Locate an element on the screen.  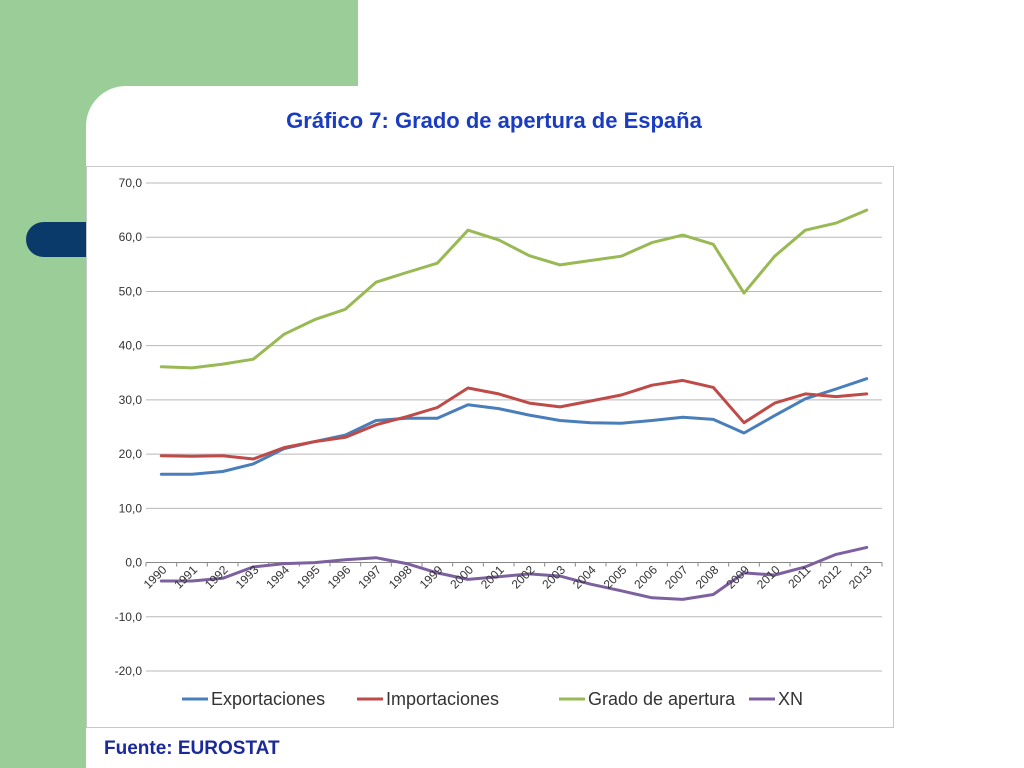
y-tick-label: 10,0 is located at coordinates (131, 508).